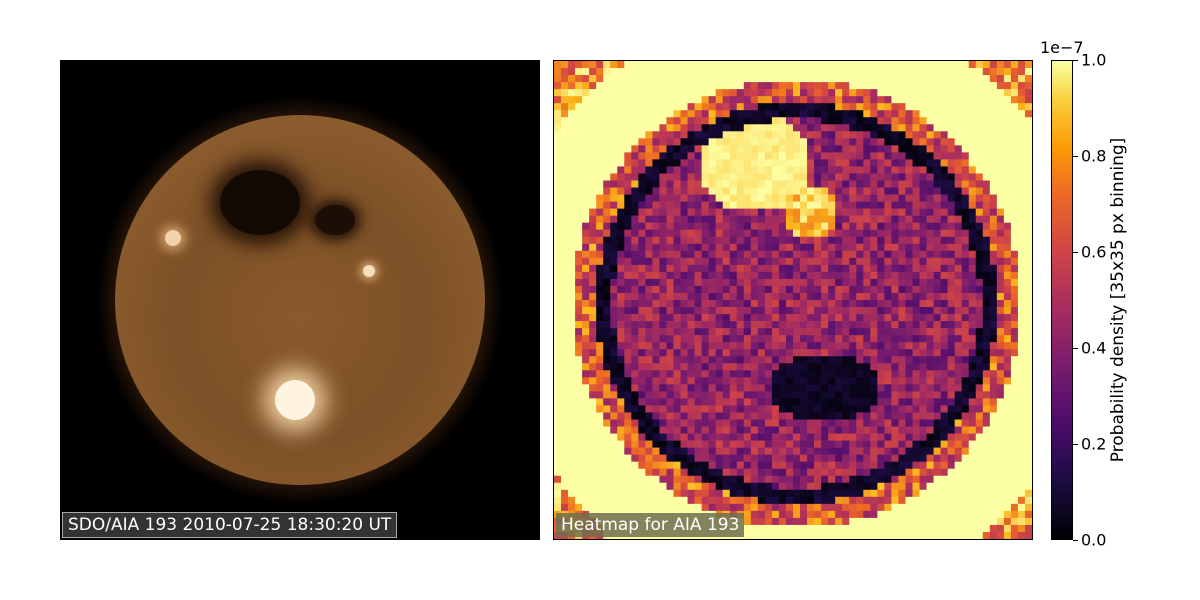 The width and height of the screenshot is (1200, 600). Describe the element at coordinates (1094, 252) in the screenshot. I see `colorbar-tick-label: 0.6` at that location.